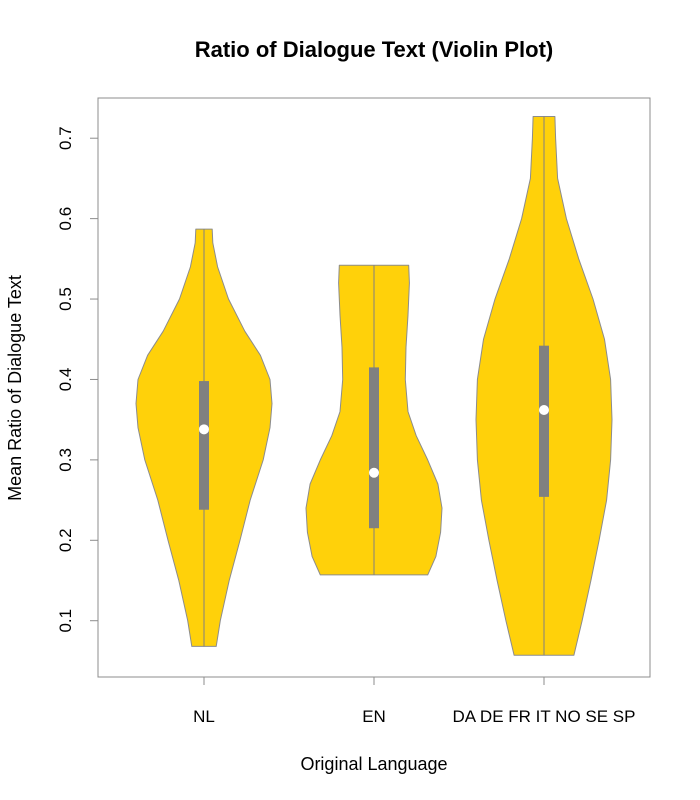  I want to click on y-tick-label: 0.7, so click(65, 138).